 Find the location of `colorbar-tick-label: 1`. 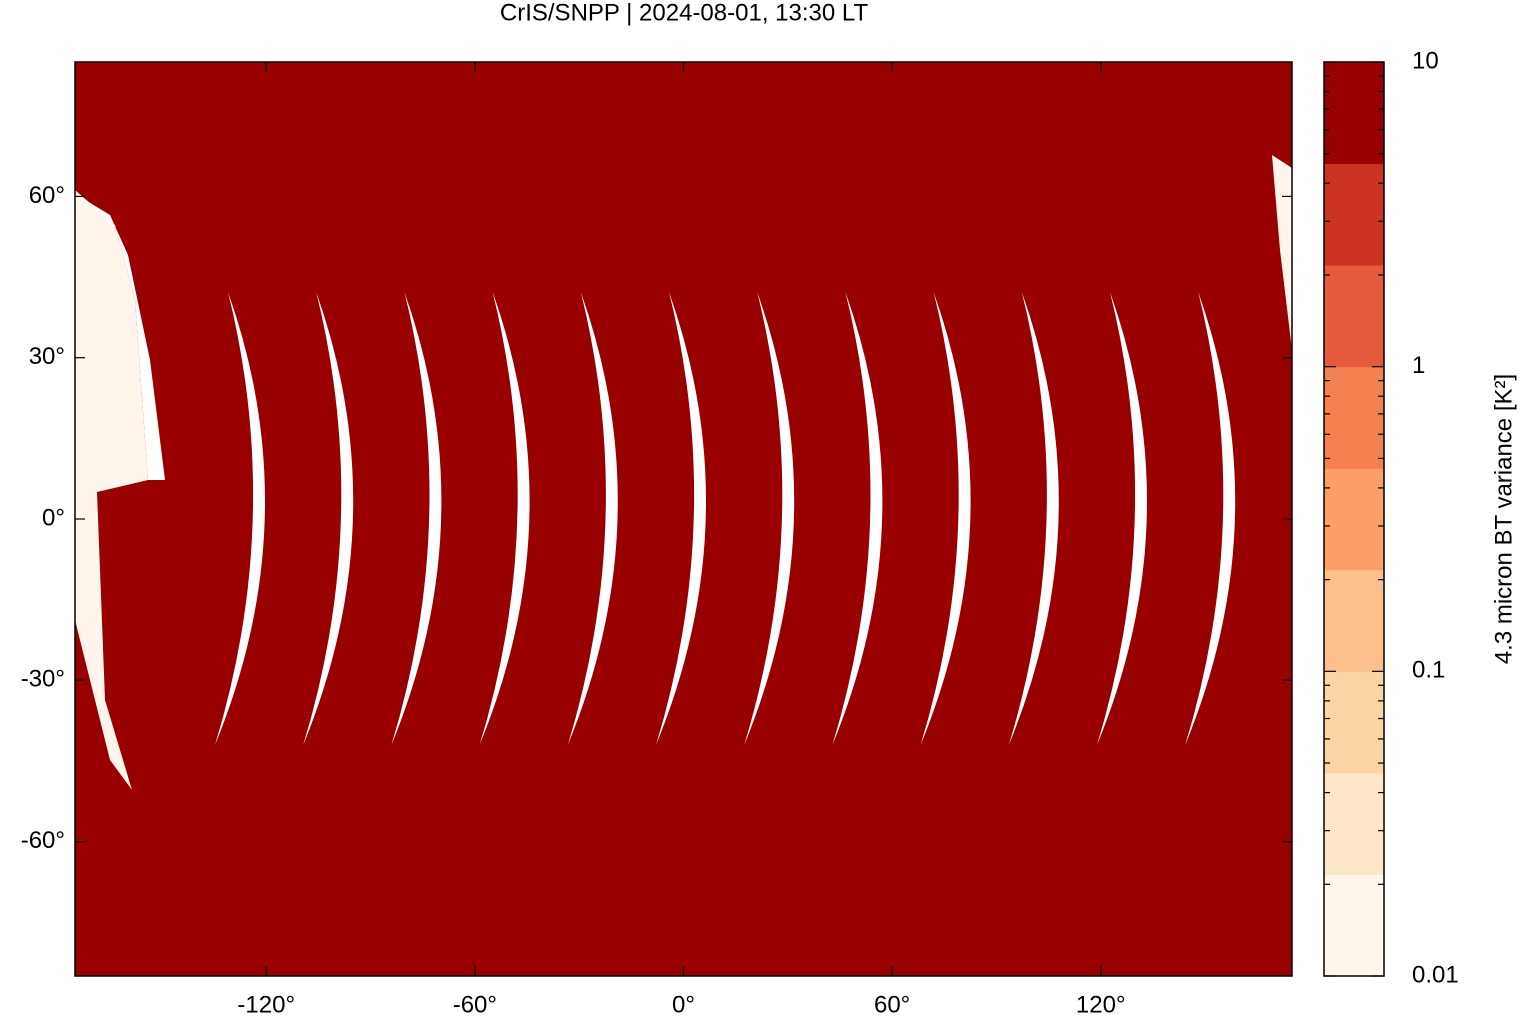

colorbar-tick-label: 1 is located at coordinates (1418, 365).